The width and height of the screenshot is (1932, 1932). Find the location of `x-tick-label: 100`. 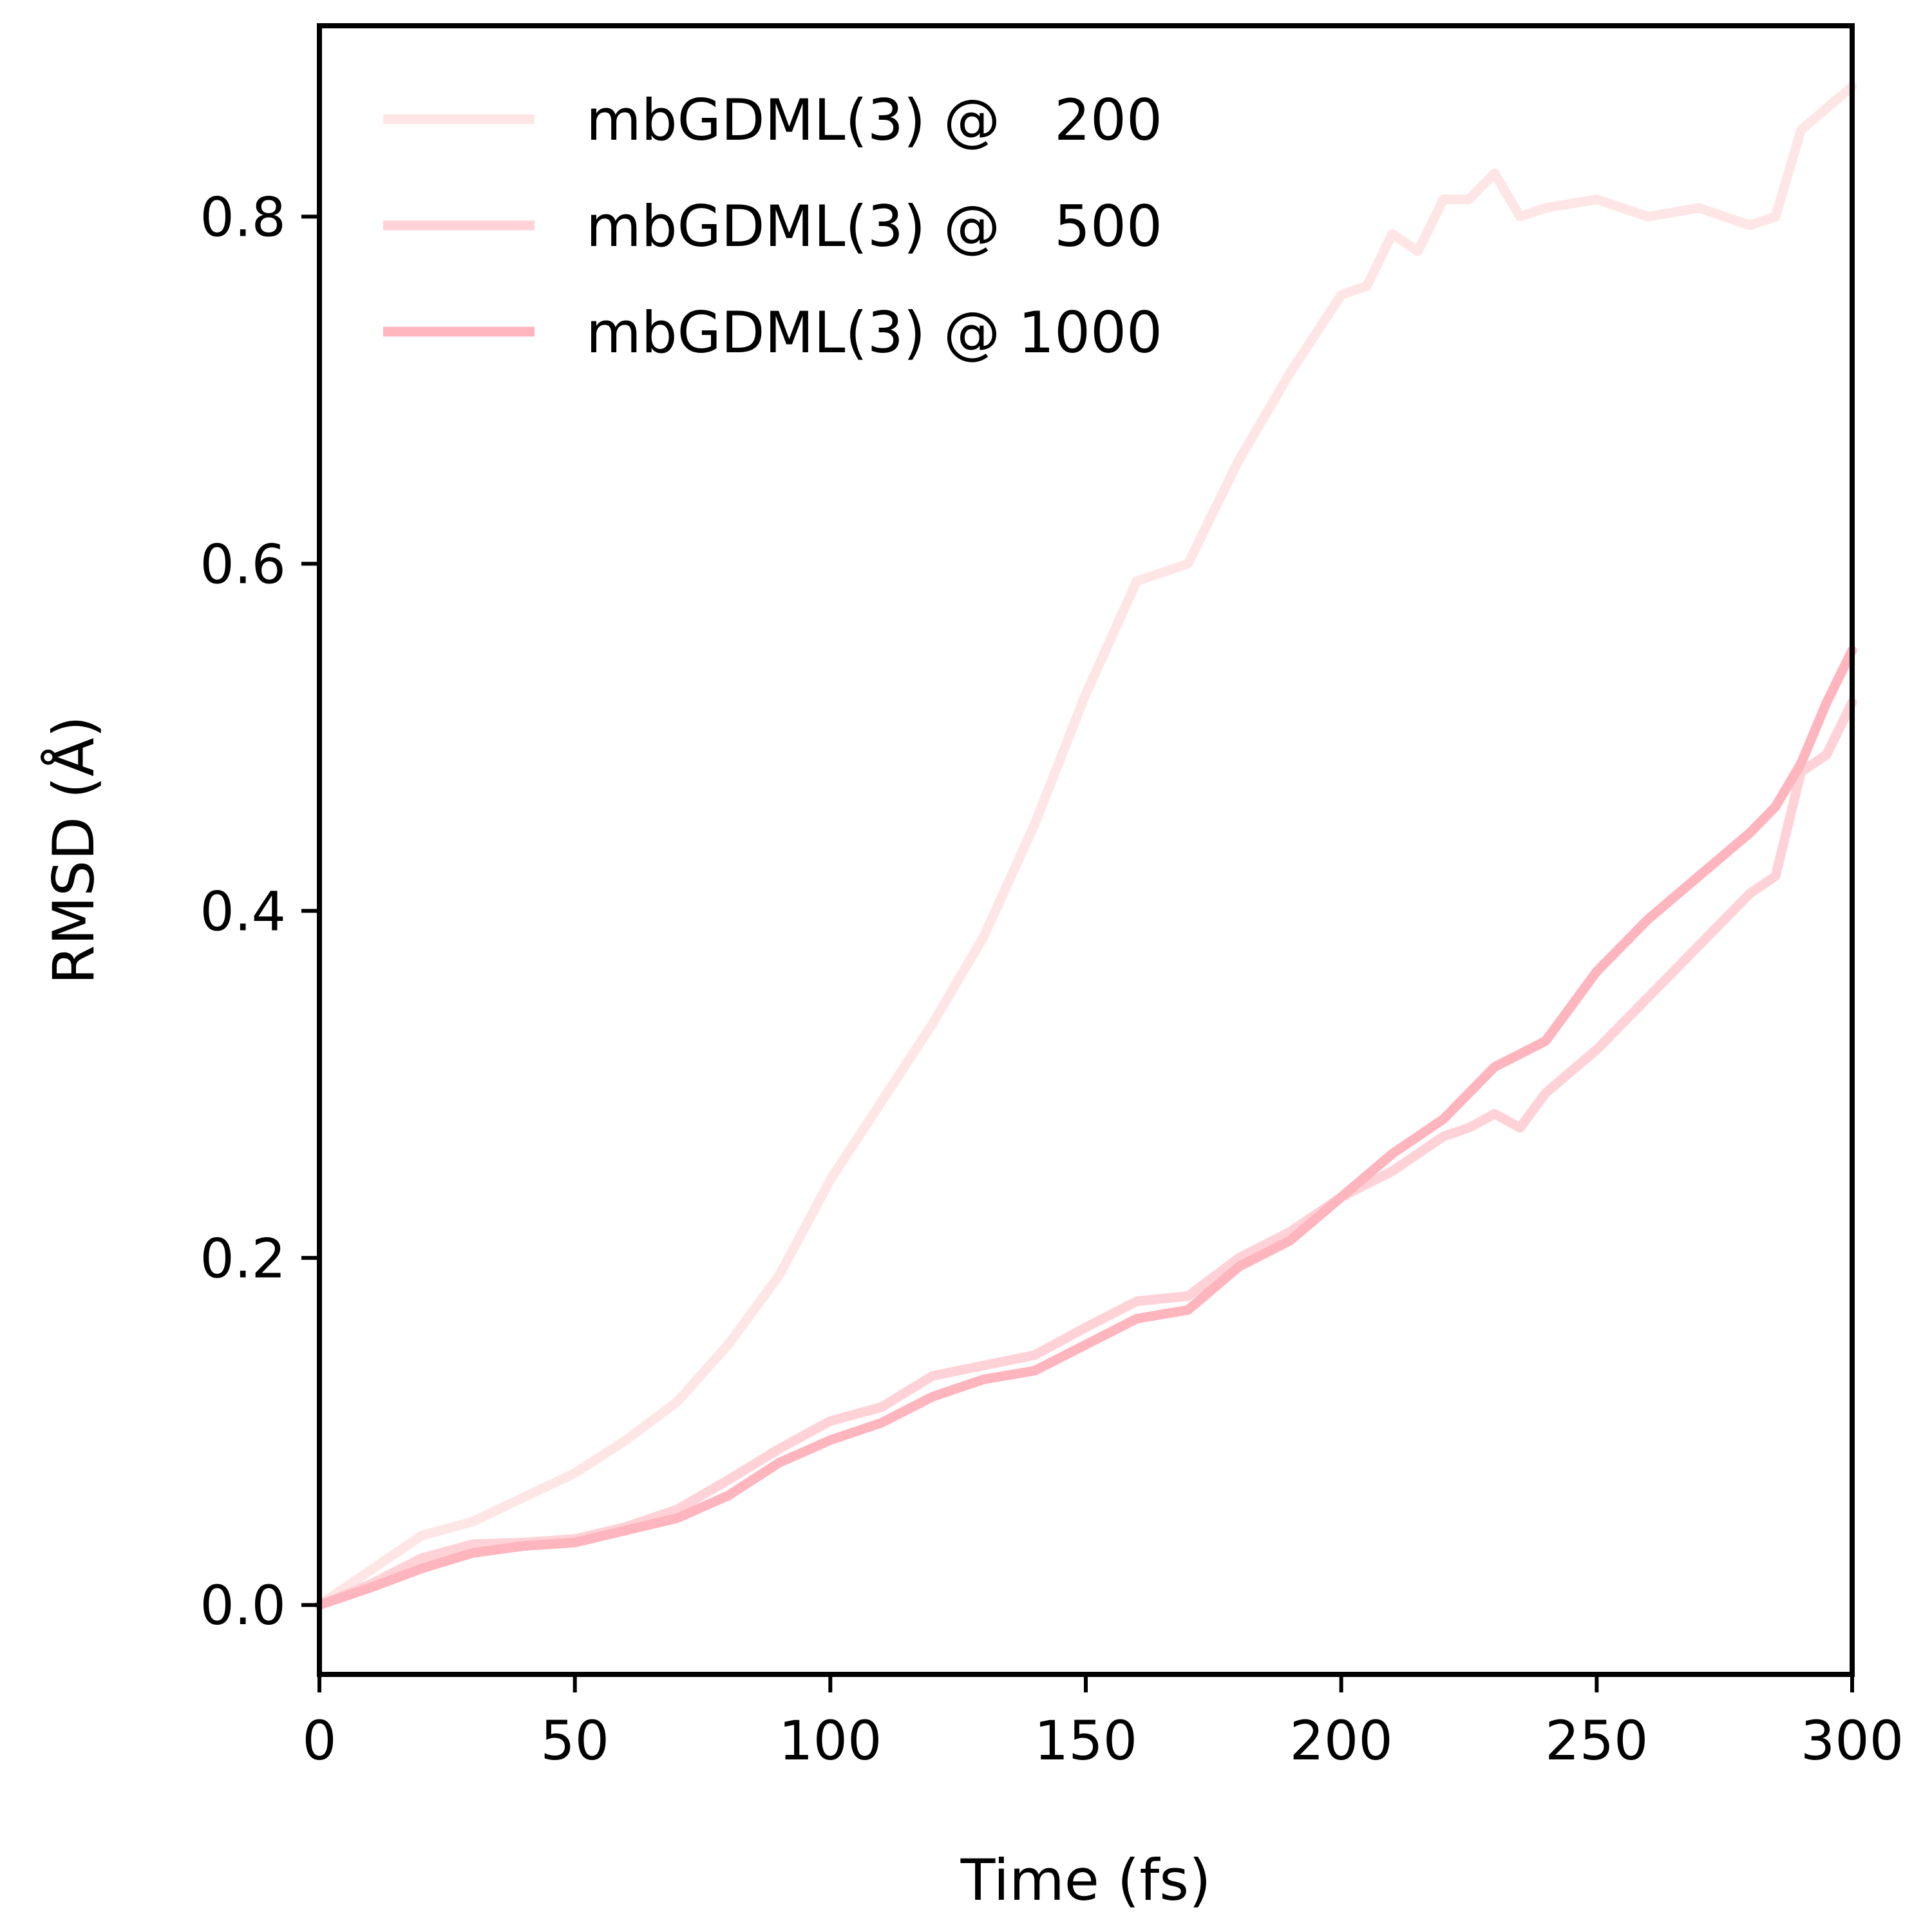

x-tick-label: 100 is located at coordinates (830, 1740).